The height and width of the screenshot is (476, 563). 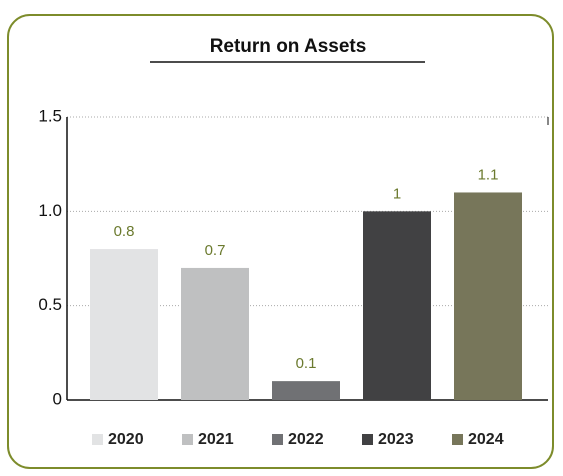 I want to click on y-tick-label: 1.0, so click(x=50, y=210).